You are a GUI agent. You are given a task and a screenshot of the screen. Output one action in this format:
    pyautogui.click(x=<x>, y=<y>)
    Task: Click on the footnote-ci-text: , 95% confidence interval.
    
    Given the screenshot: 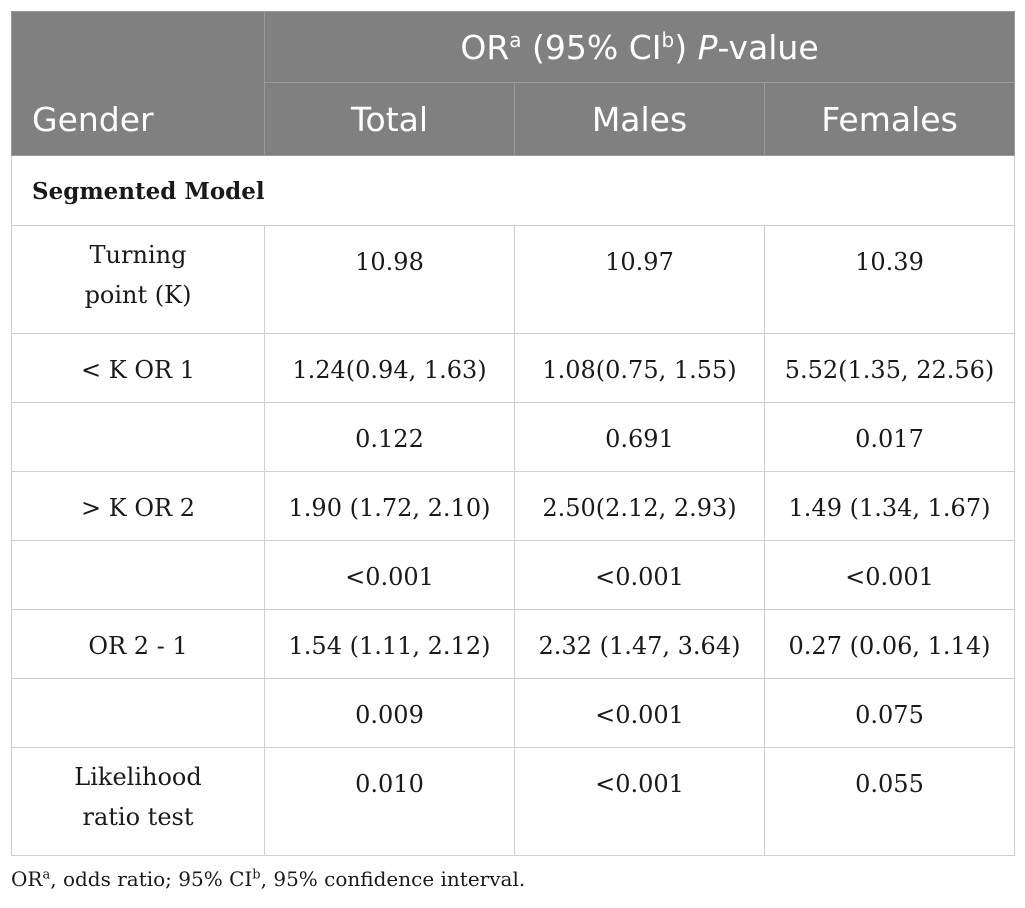 What is the action you would take?
    pyautogui.click(x=393, y=879)
    